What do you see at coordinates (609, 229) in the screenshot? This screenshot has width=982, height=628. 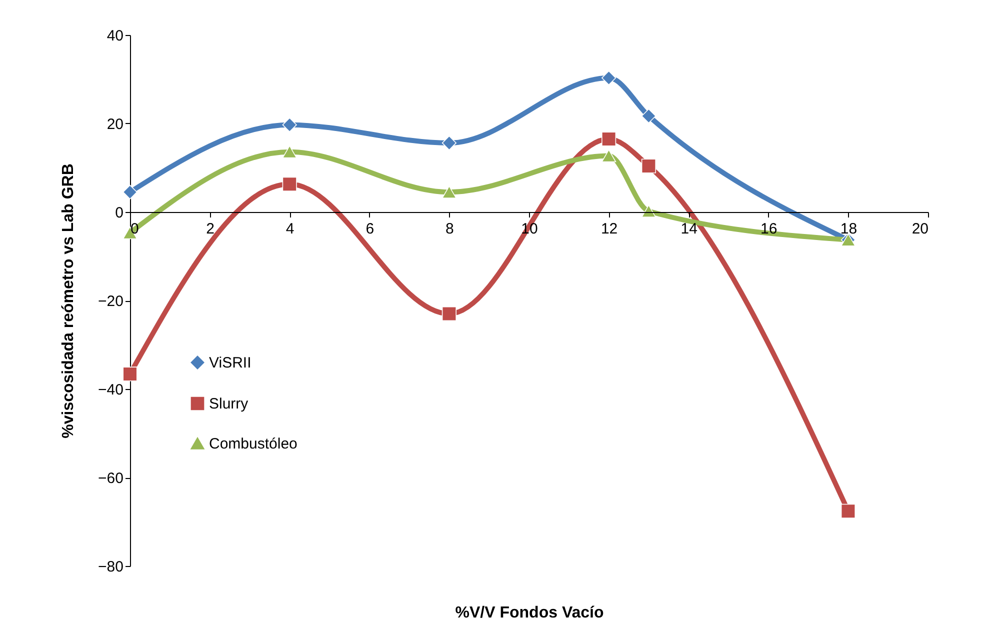 I see `x-tick-label: 12` at bounding box center [609, 229].